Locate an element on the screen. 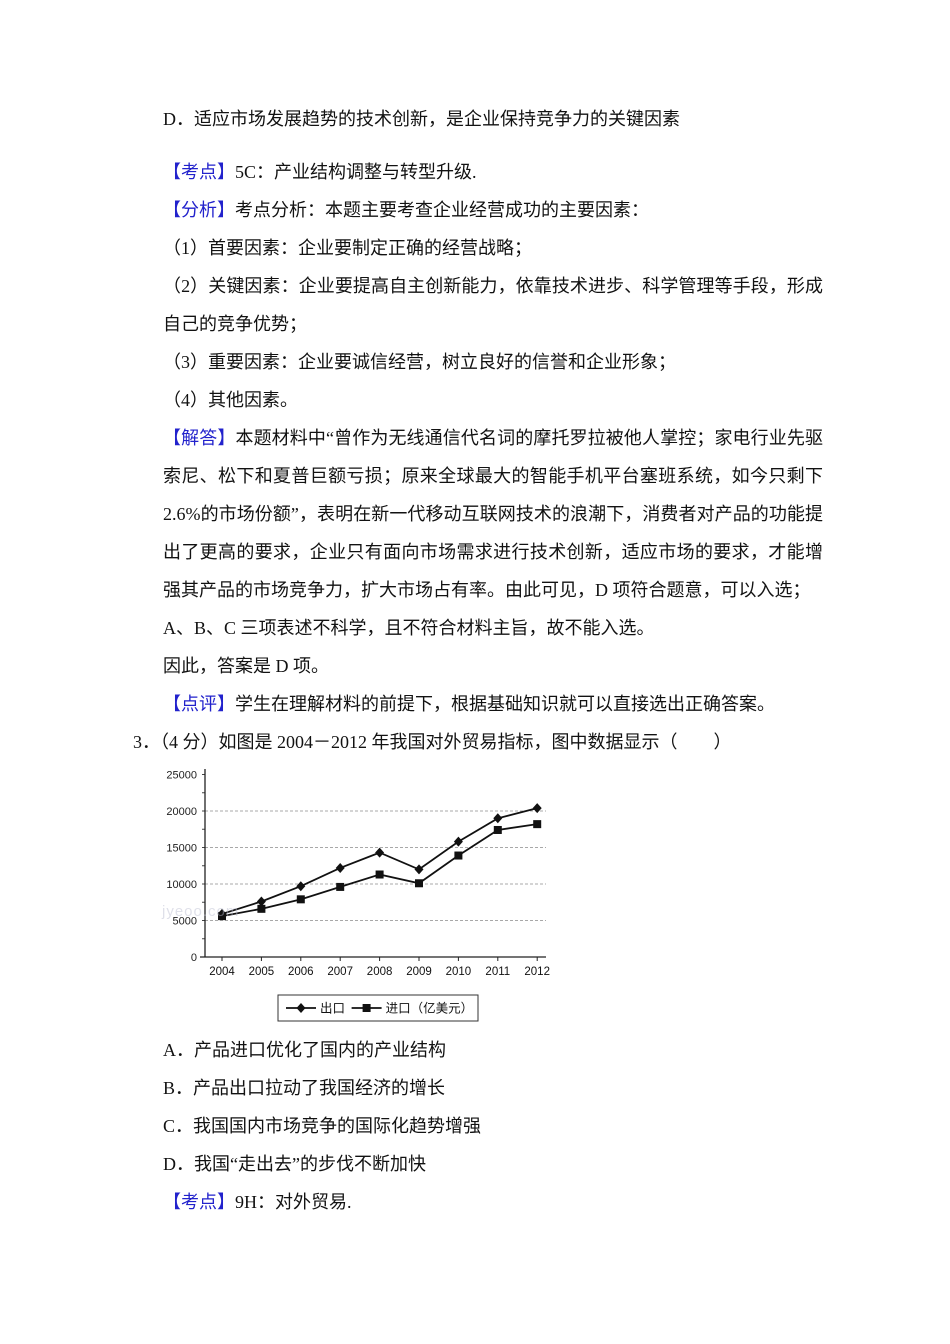 This screenshot has width=950, height=1344. paragraph-text: 学生在理解材料的前提下，根据基础知识就可以直接选出正确答案。 is located at coordinates (505, 704).